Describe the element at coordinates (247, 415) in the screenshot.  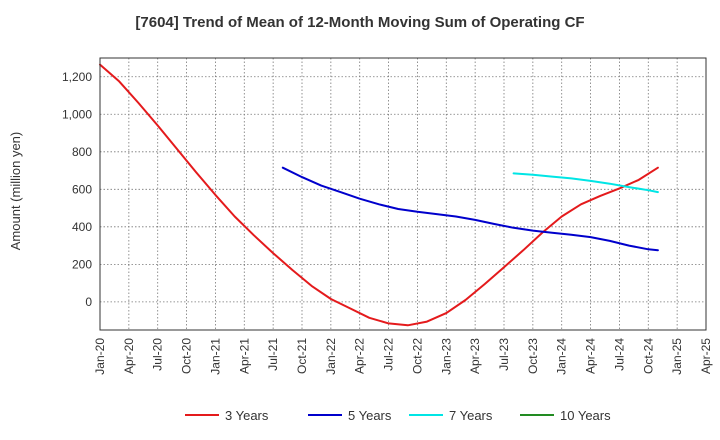
I see `legend-label: 3 Years` at that location.